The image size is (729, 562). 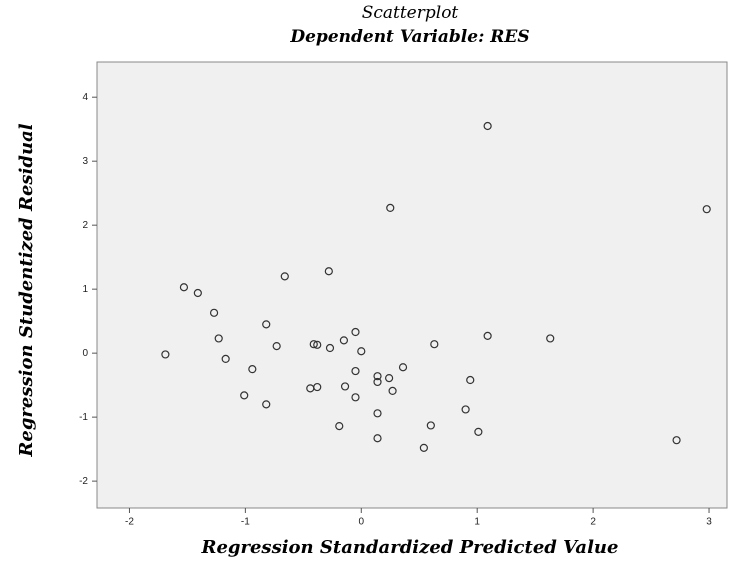 I want to click on chart-subtitle: Dependent Variable: RES, so click(x=409, y=37).